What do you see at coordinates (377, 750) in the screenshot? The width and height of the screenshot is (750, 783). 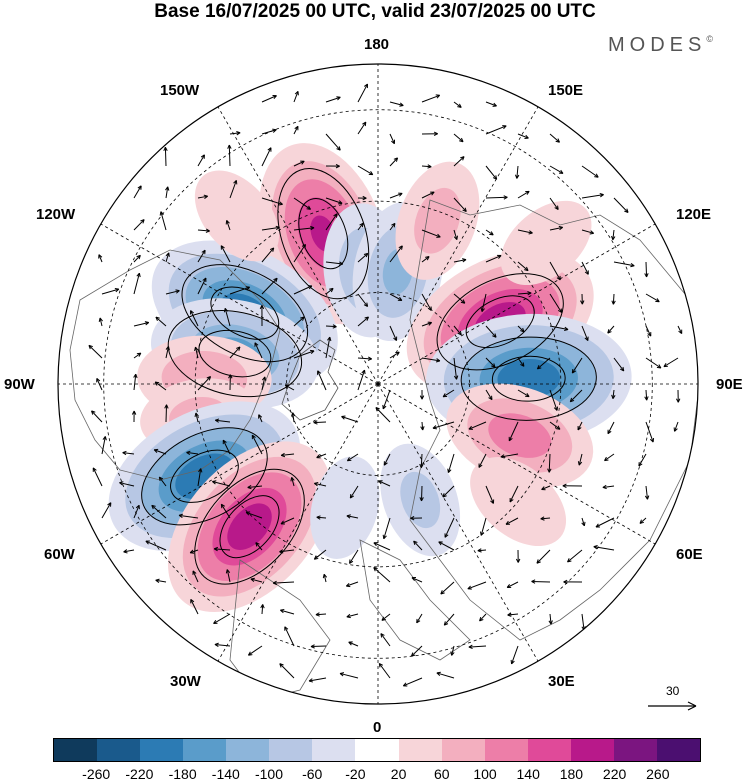 I see `colorbar` at bounding box center [377, 750].